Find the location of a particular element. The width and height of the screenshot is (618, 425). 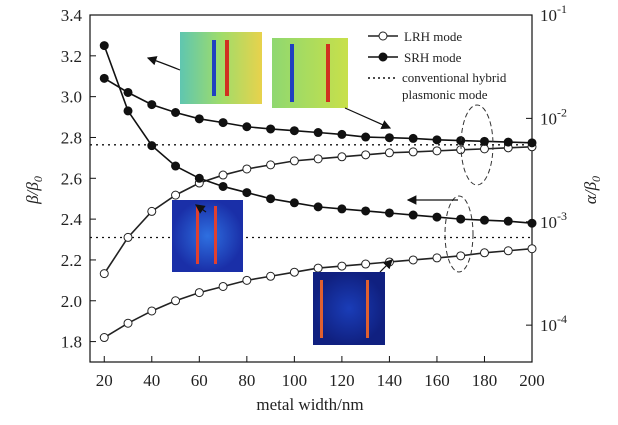

x-tick-label: 120 is located at coordinates (342, 380).